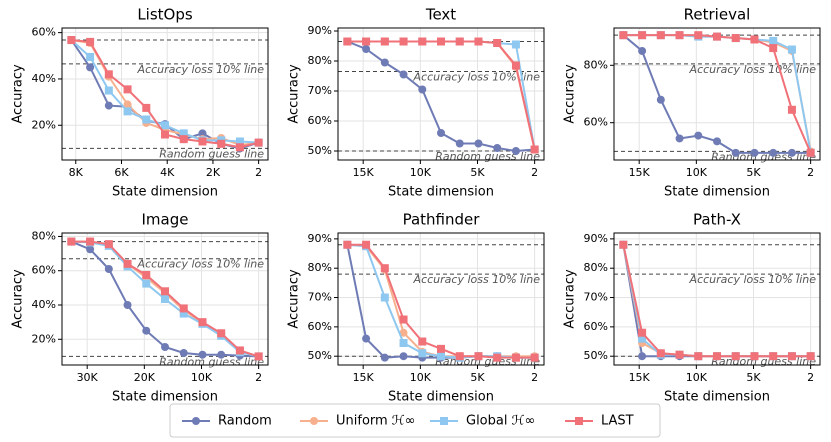  Describe the element at coordinates (320, 60) in the screenshot. I see `y-tick-label: 80%` at that location.